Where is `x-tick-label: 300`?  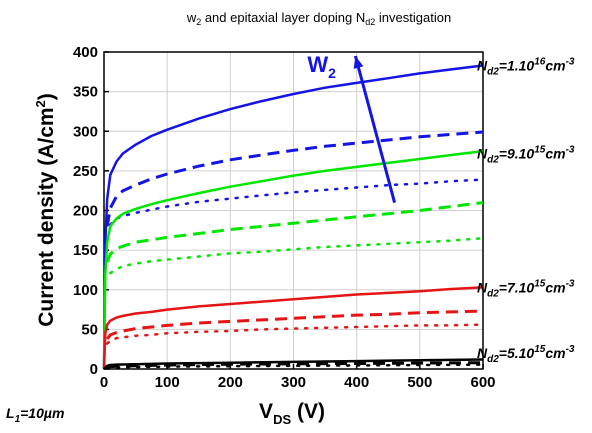
x-tick-label: 300 is located at coordinates (293, 382).